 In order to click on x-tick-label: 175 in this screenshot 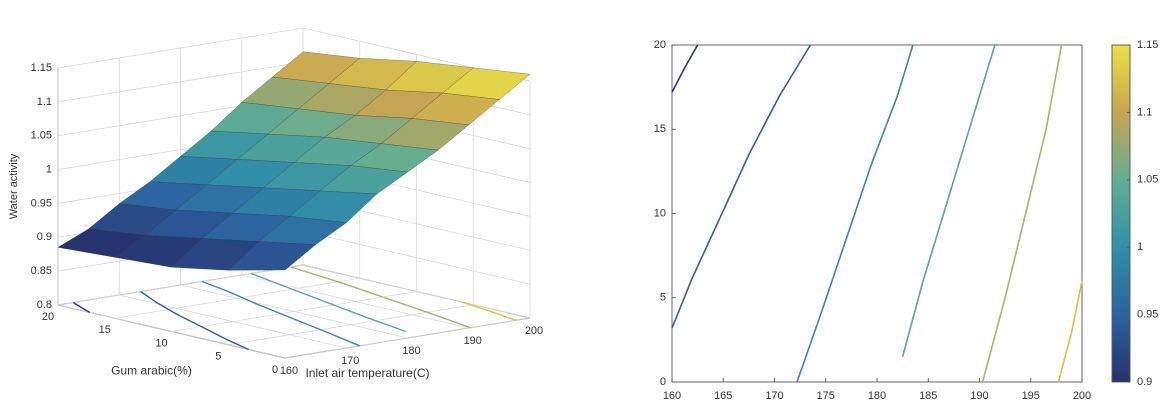, I will do `click(826, 396)`.